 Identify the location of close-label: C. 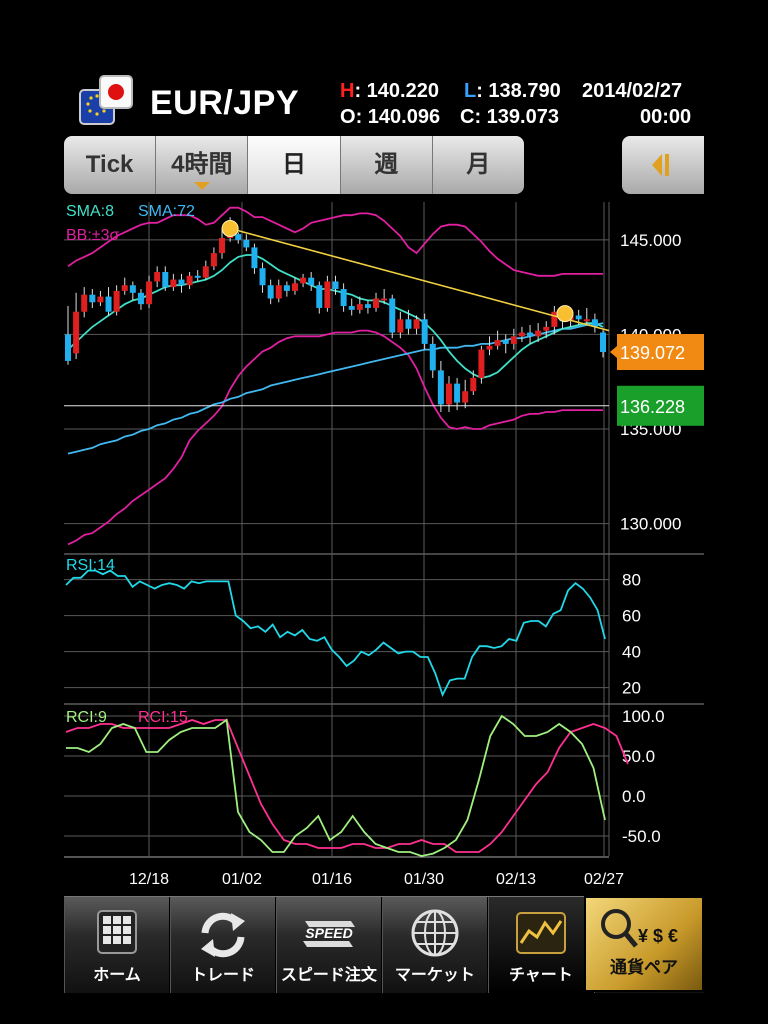
(467, 117).